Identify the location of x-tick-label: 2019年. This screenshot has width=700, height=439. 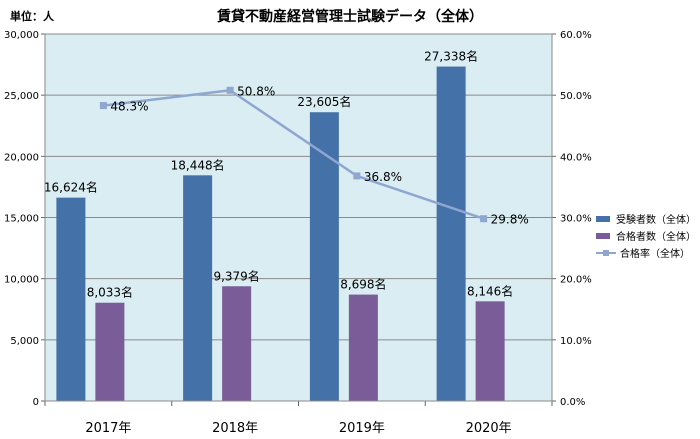
(362, 428).